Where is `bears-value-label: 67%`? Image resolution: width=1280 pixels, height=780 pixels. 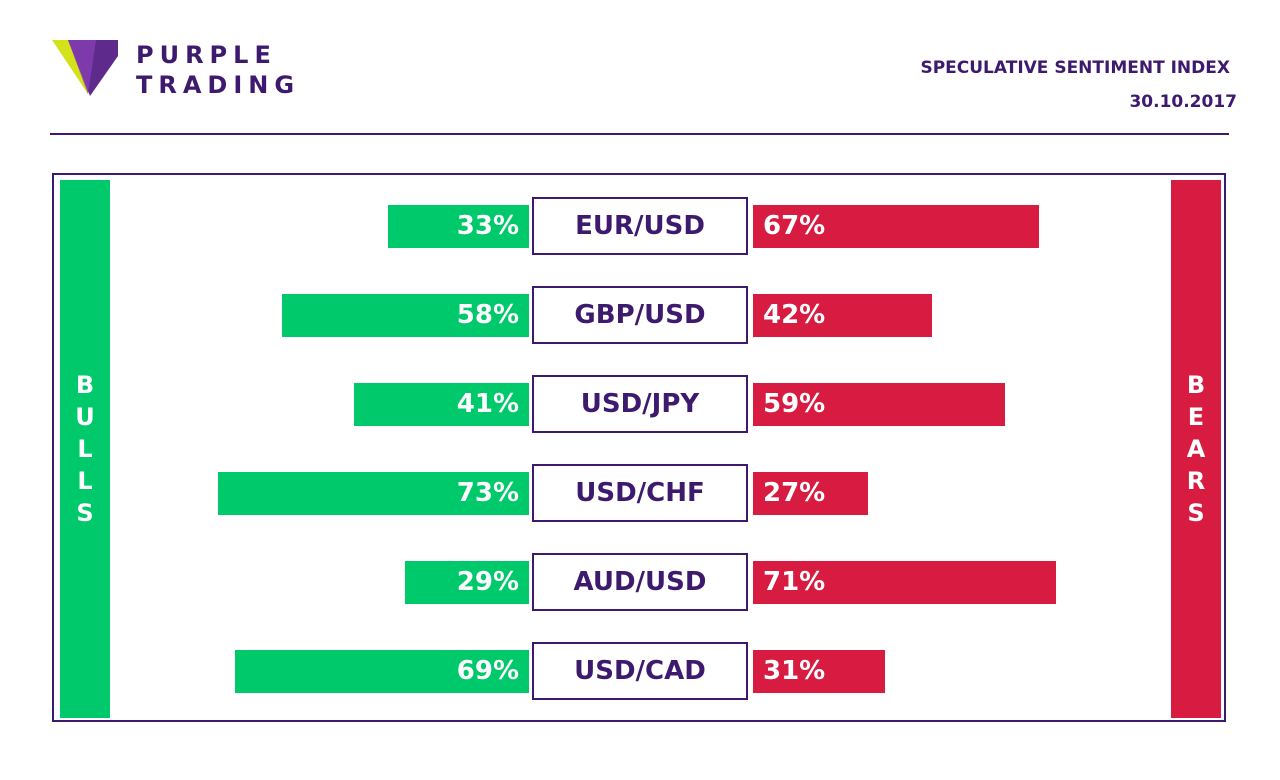
bears-value-label: 67% is located at coordinates (794, 226).